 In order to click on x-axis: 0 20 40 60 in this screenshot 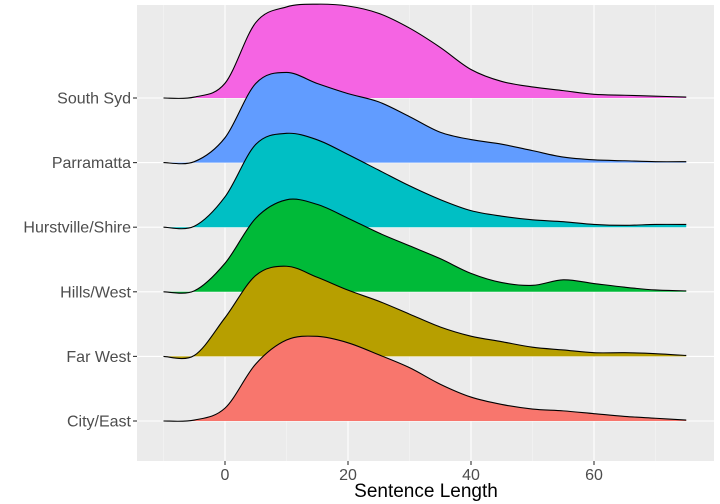, I will do `click(412, 472)`.